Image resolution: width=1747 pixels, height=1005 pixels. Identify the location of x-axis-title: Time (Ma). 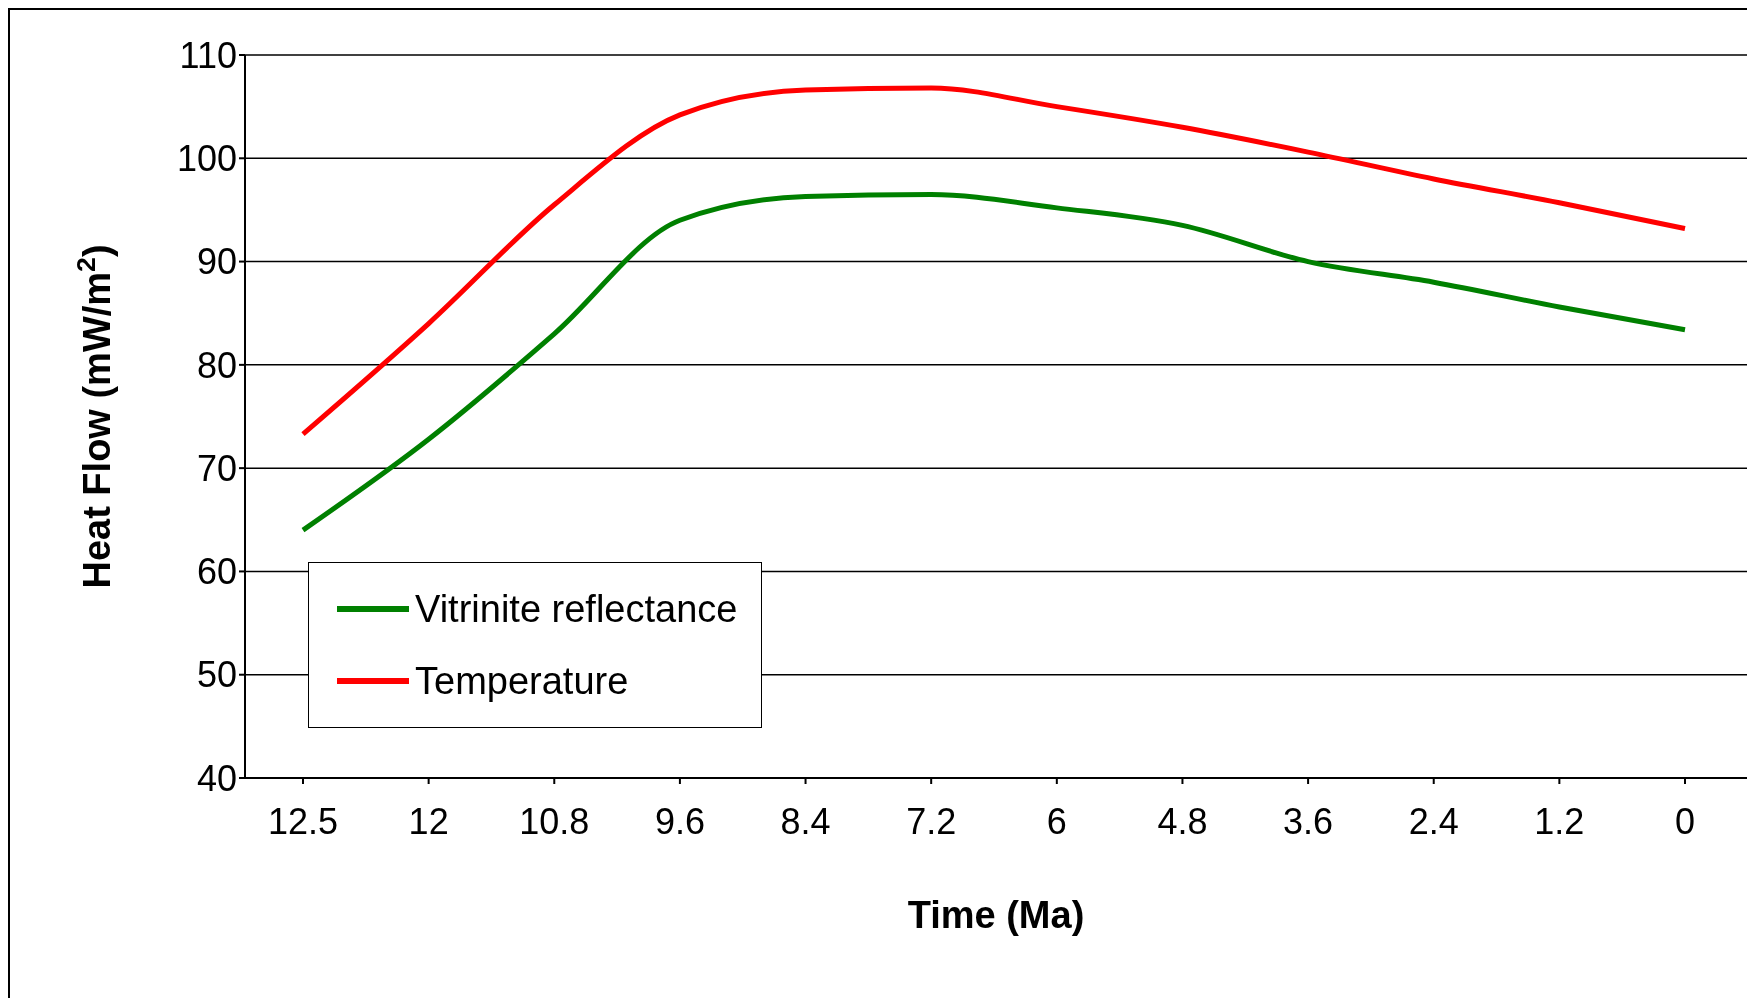
(996, 915).